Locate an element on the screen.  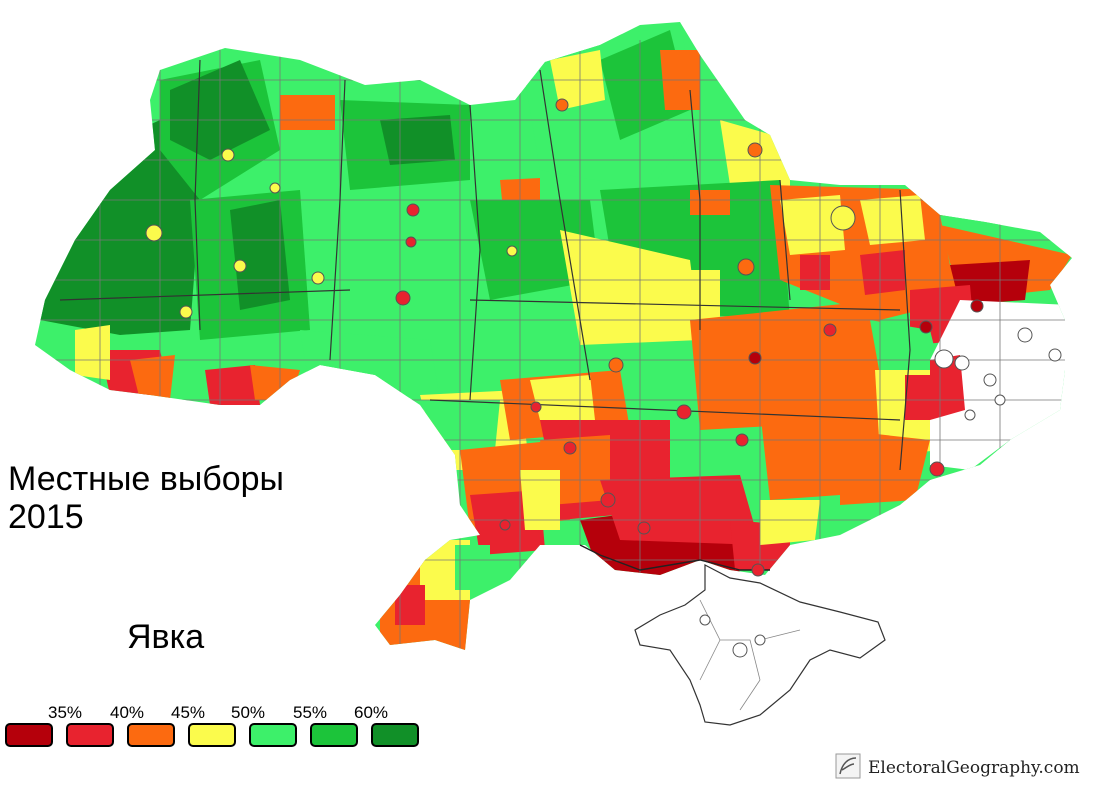
region-near-occupied-red is located at coordinates (947, 387).